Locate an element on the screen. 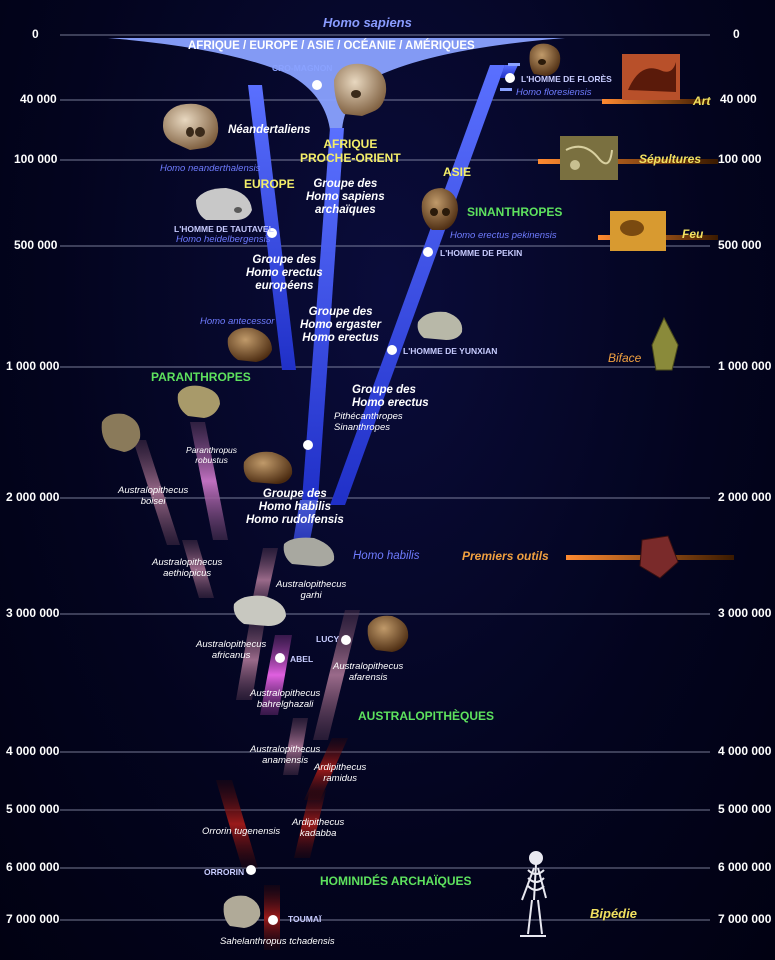 The width and height of the screenshot is (775, 960). tick-right: 0 is located at coordinates (736, 34).